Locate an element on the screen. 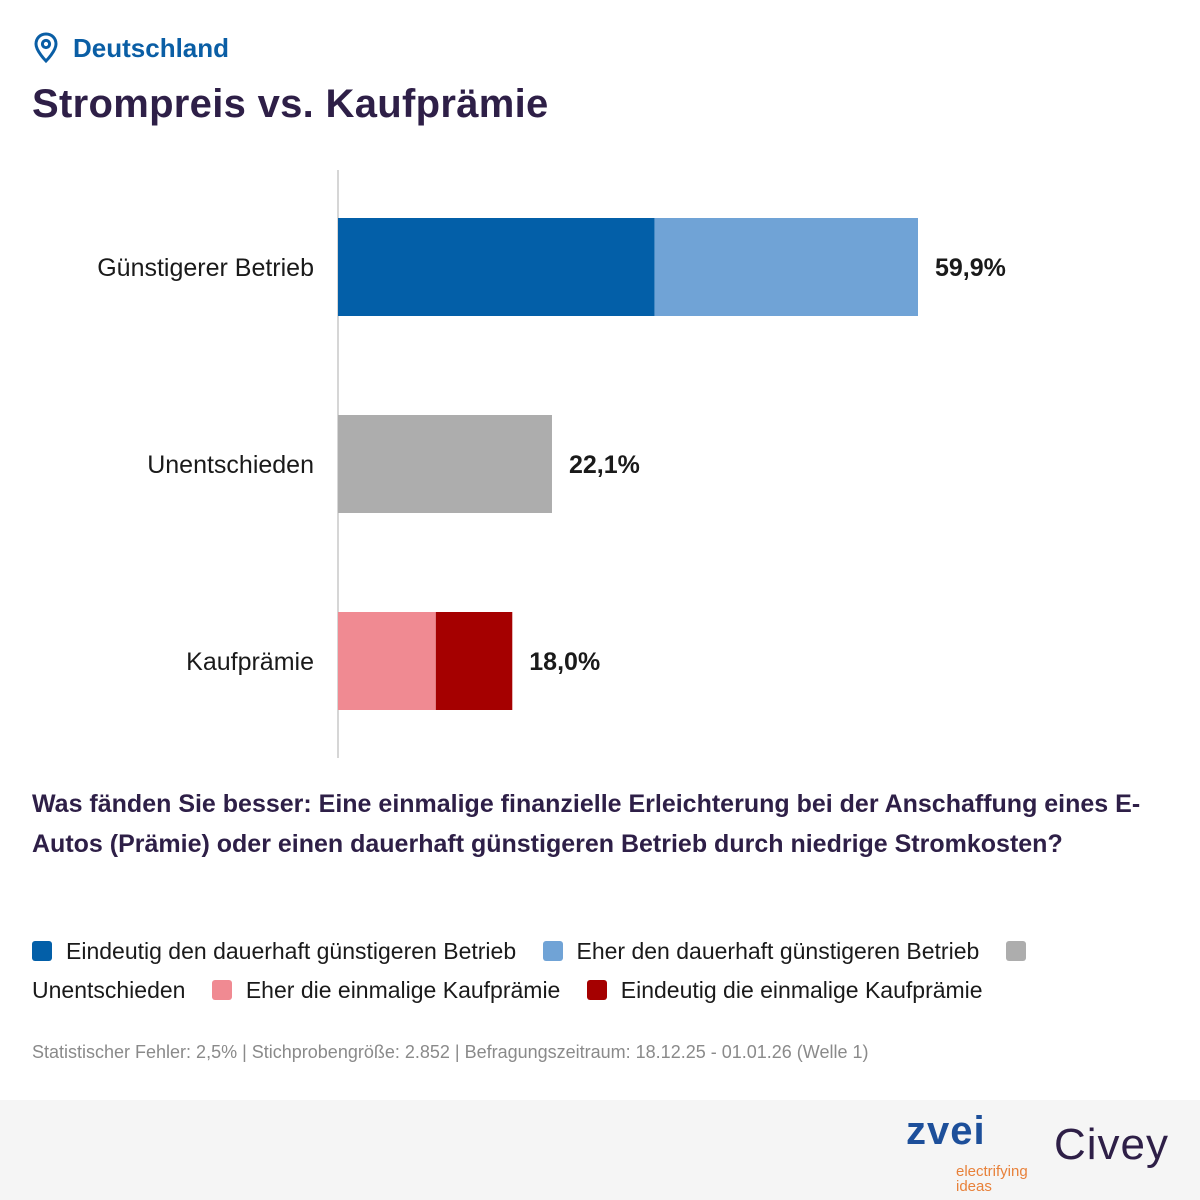 The width and height of the screenshot is (1200, 1200). location-pin-icon is located at coordinates (46, 48).